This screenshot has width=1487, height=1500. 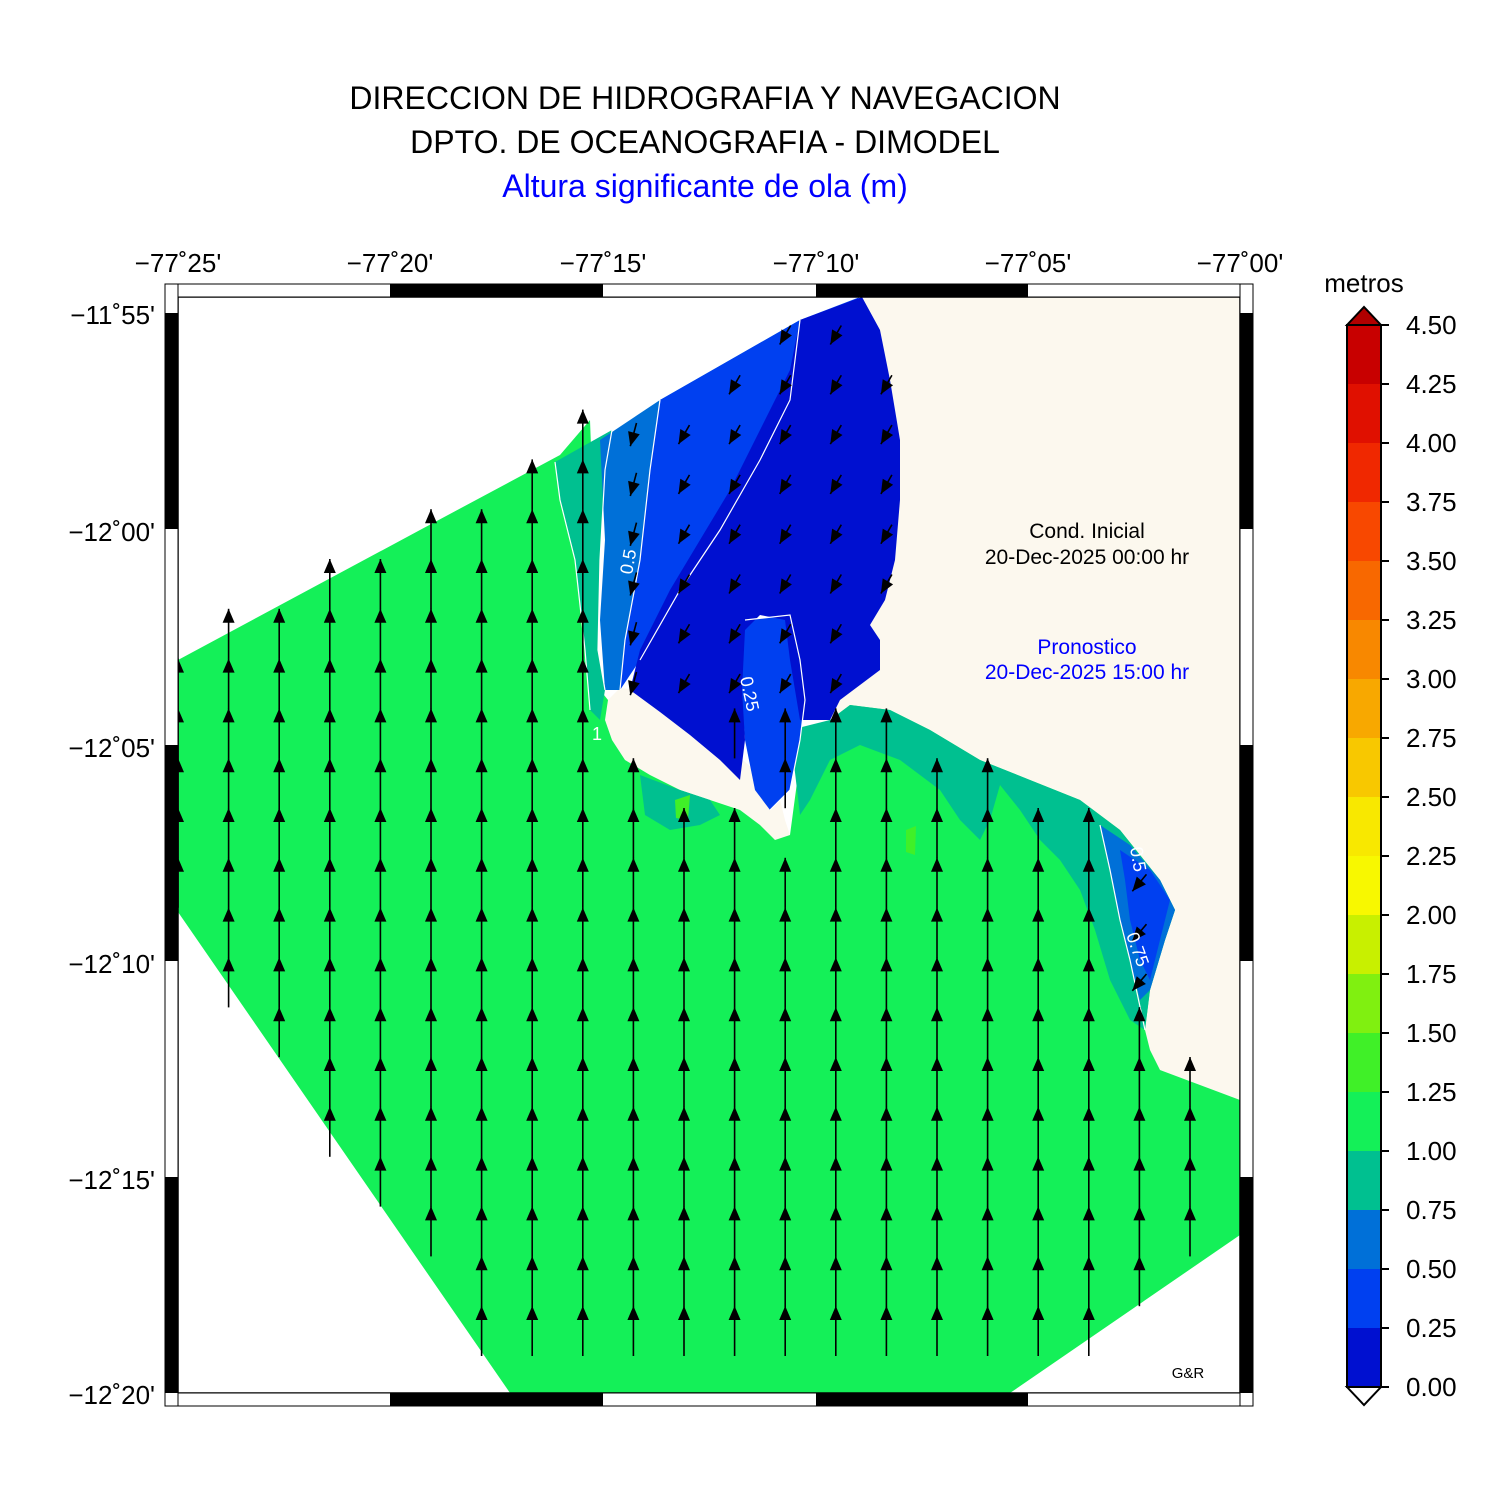 What do you see at coordinates (697, 764) in the screenshot?
I see `island` at bounding box center [697, 764].